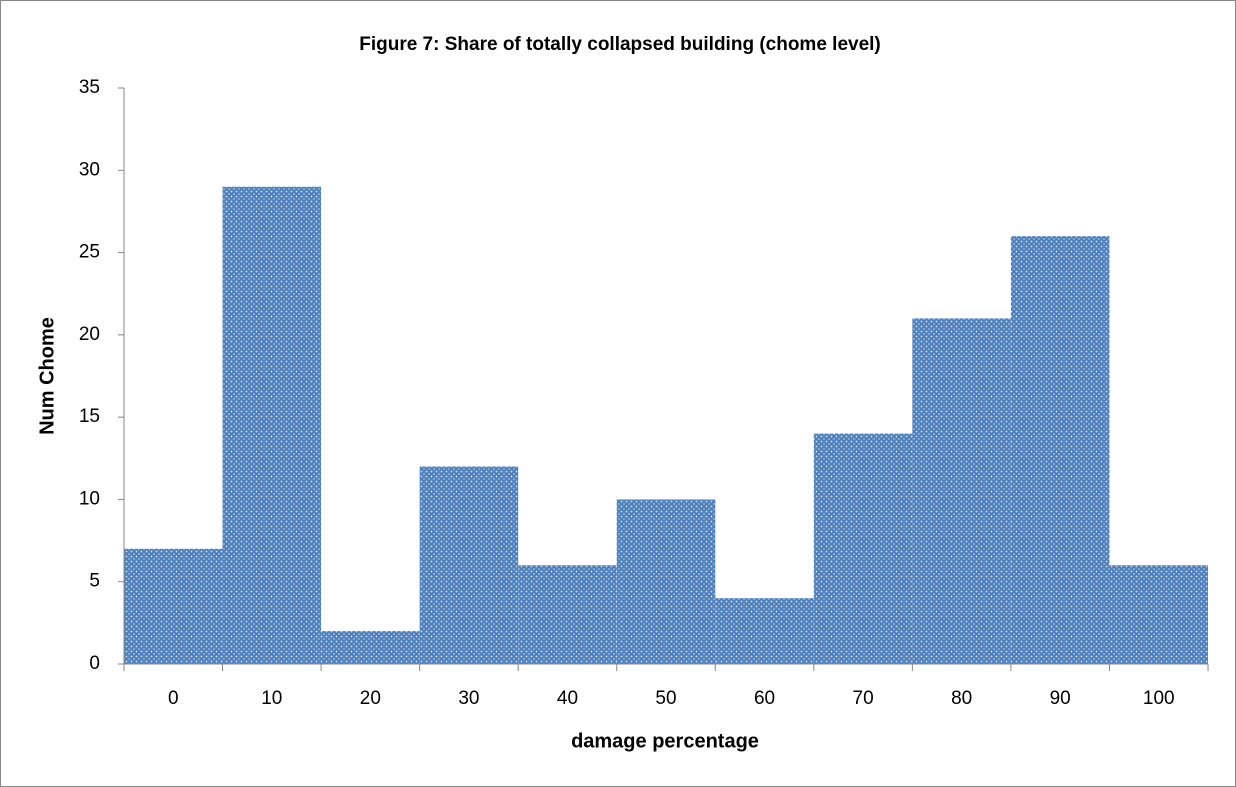 Image resolution: width=1236 pixels, height=787 pixels. What do you see at coordinates (961, 698) in the screenshot?
I see `x-tick-label: 80` at bounding box center [961, 698].